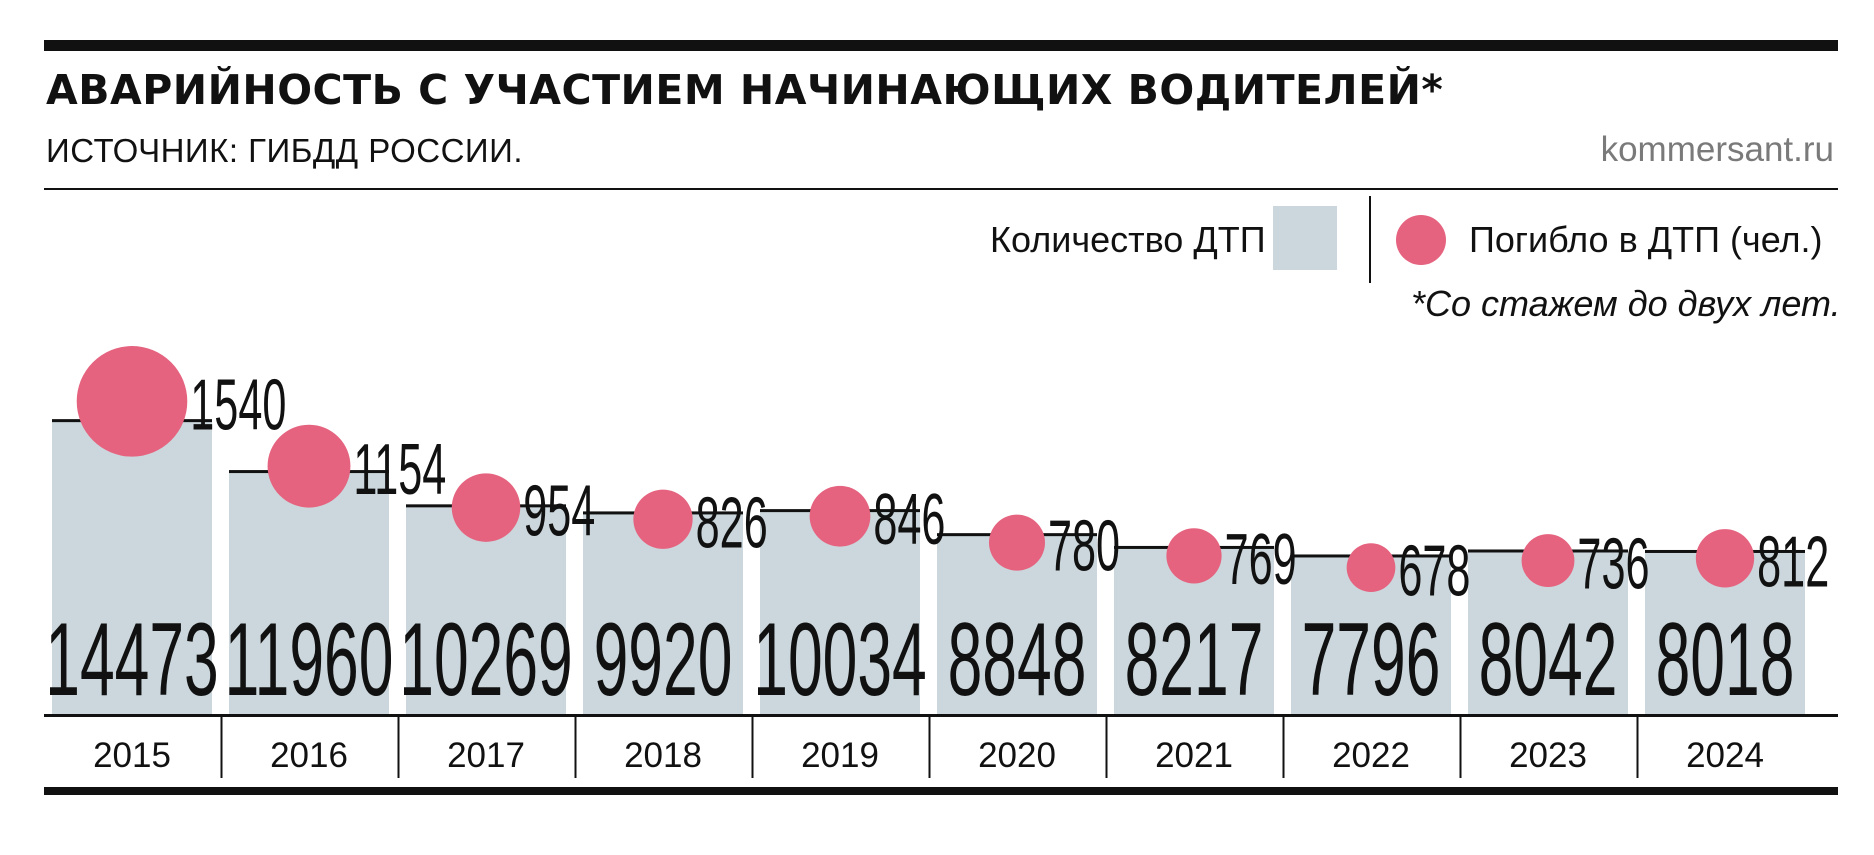 The width and height of the screenshot is (1874, 855). I want to click on year-label-2023: 2023, so click(1548, 755).